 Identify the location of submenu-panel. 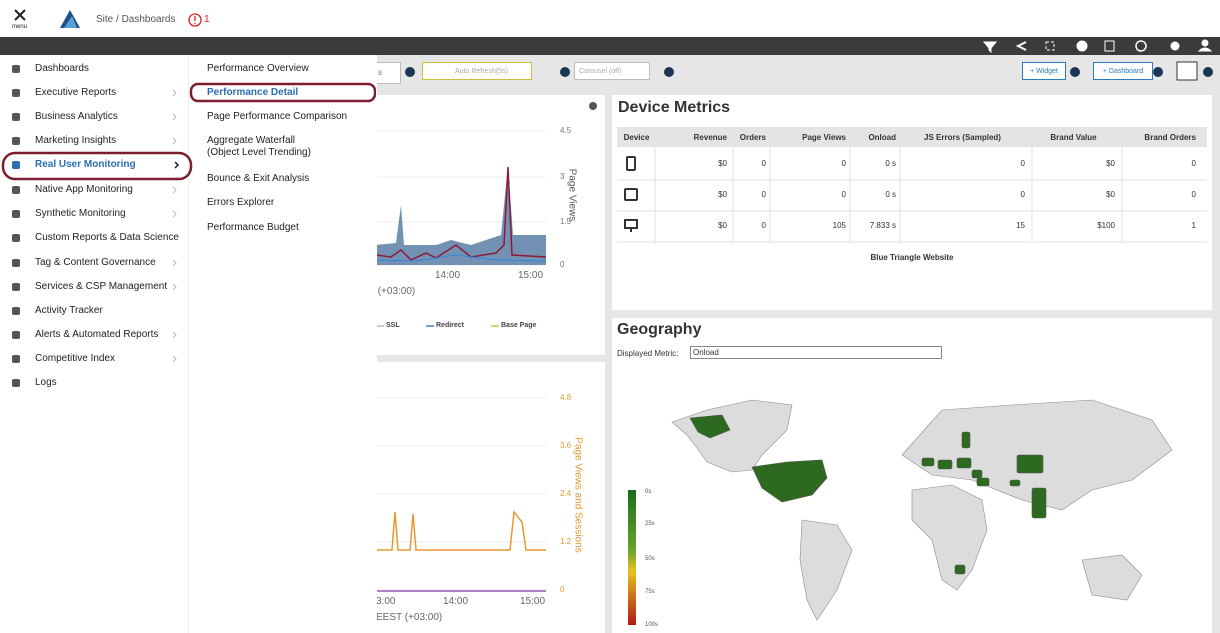
(282, 344).